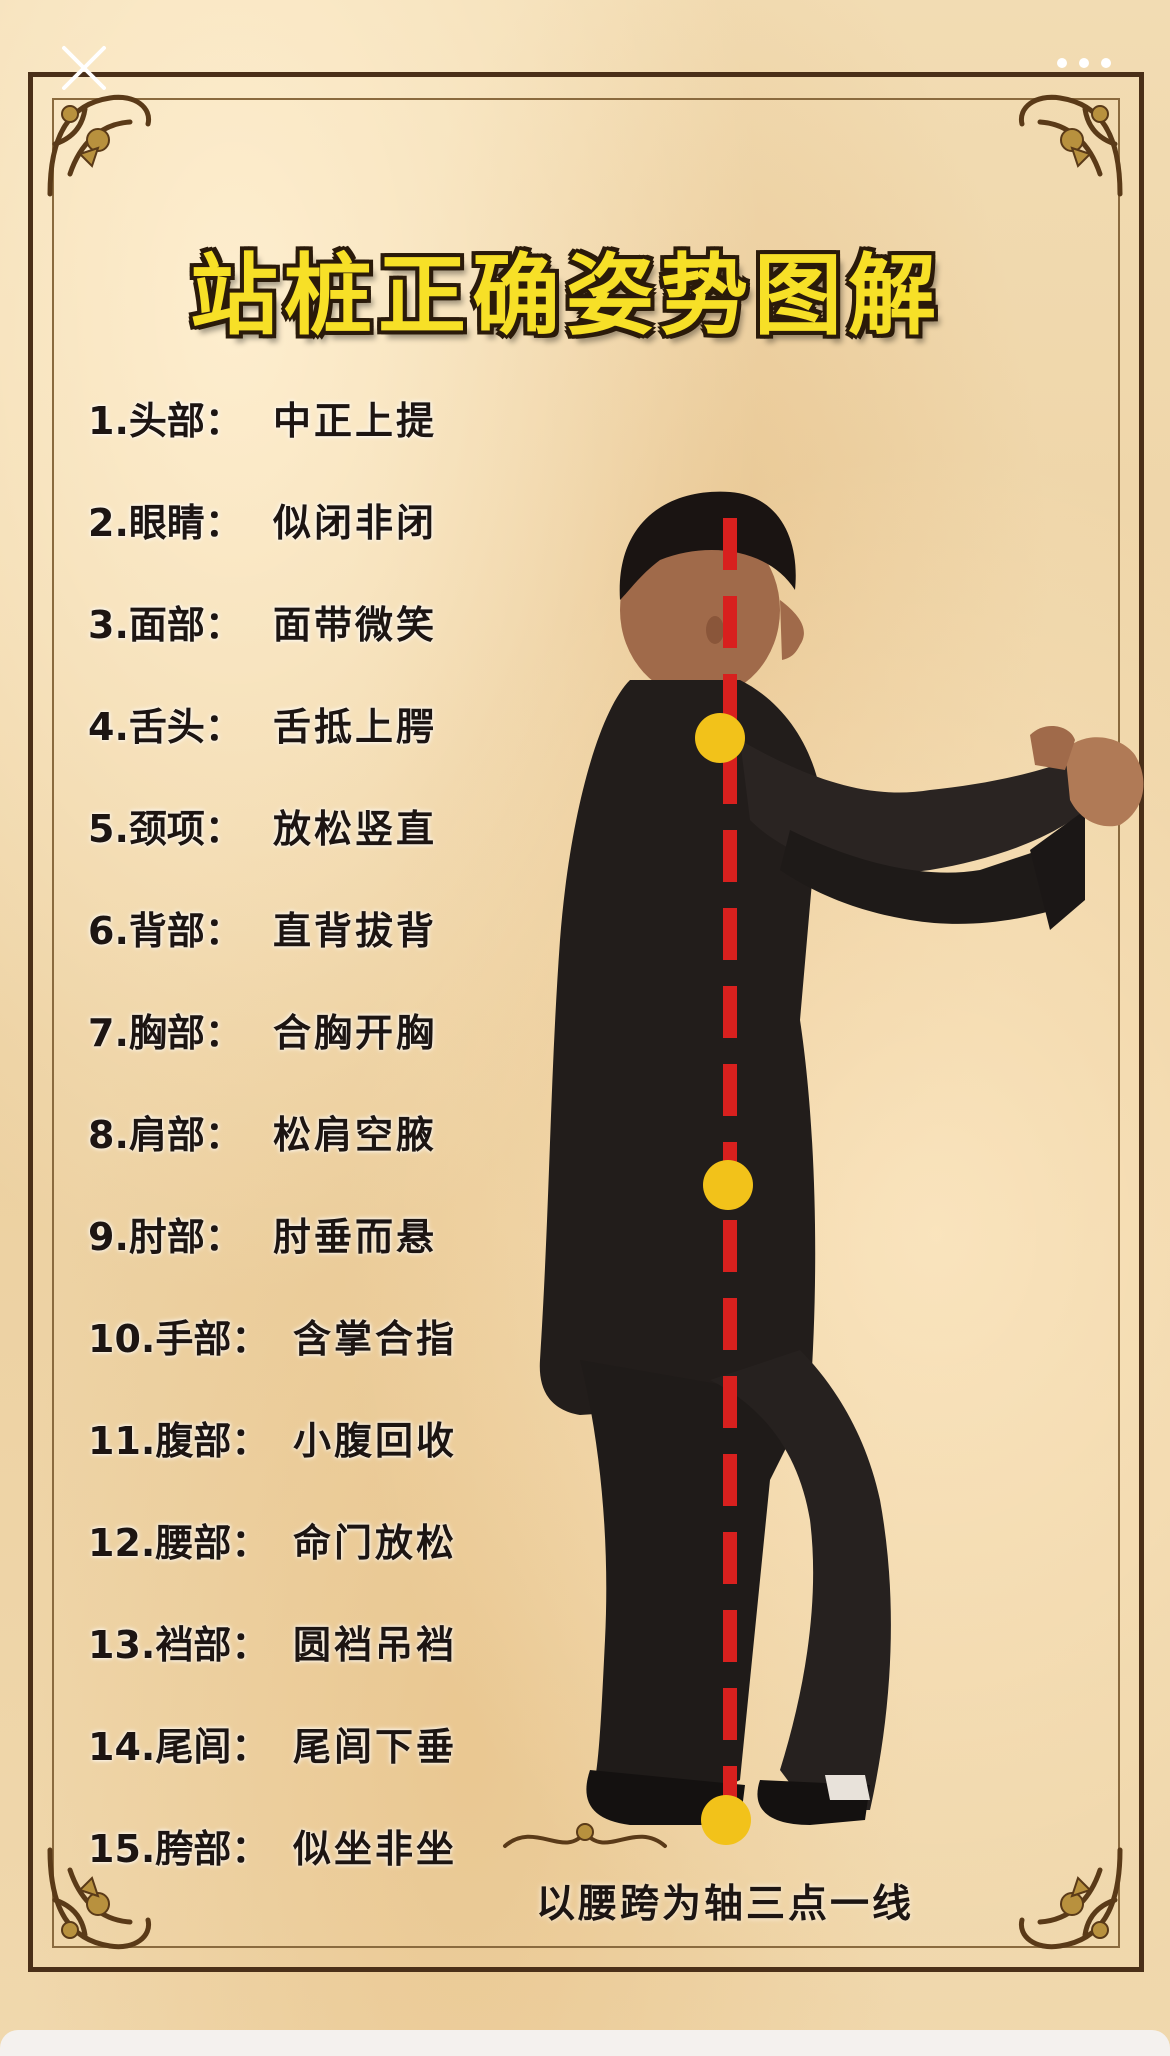 The width and height of the screenshot is (1170, 2056). I want to click on axis-caption: 以腰跨为轴三点一线, so click(725, 1904).